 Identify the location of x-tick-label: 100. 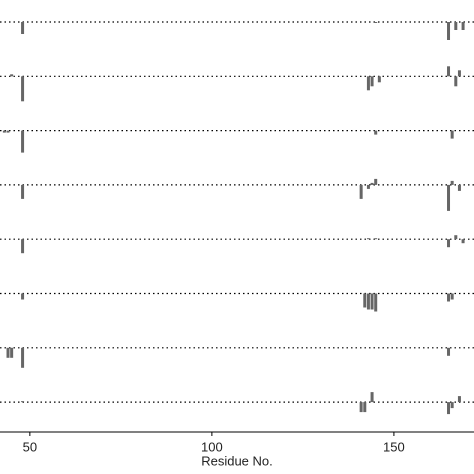
(212, 446).